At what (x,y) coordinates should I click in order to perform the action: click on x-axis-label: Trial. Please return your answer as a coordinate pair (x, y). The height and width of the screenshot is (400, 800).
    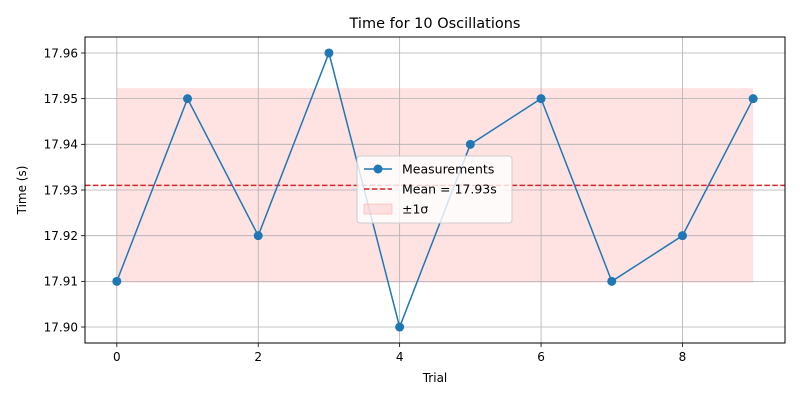
    Looking at the image, I should click on (435, 378).